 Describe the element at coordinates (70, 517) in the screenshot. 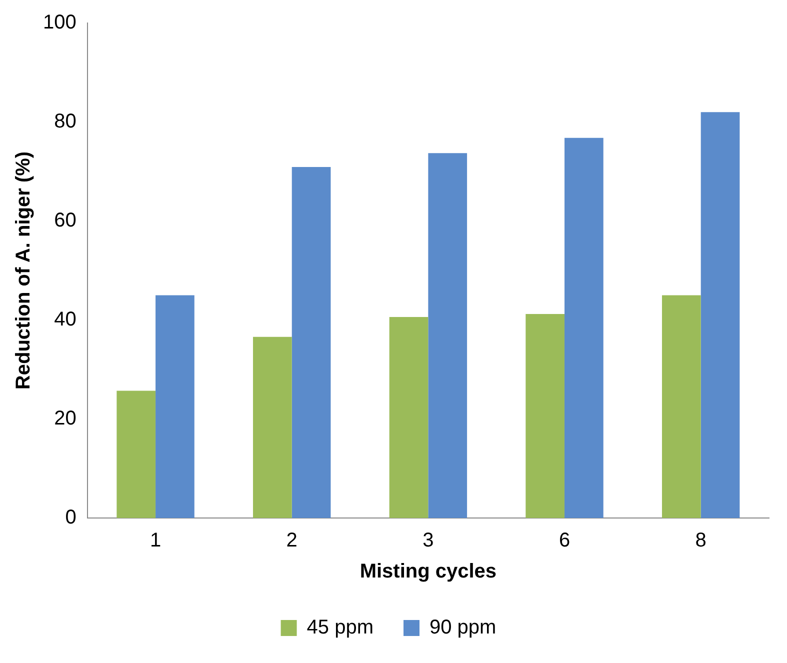

I see `y-tick-label: 0` at that location.